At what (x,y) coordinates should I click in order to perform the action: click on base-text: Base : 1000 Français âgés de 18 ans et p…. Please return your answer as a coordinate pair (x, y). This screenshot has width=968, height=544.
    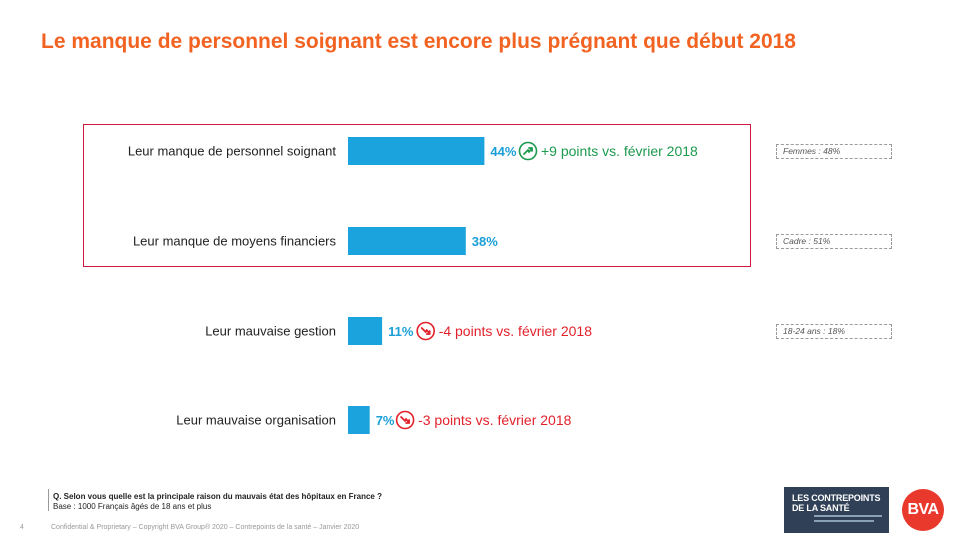
    Looking at the image, I should click on (132, 506).